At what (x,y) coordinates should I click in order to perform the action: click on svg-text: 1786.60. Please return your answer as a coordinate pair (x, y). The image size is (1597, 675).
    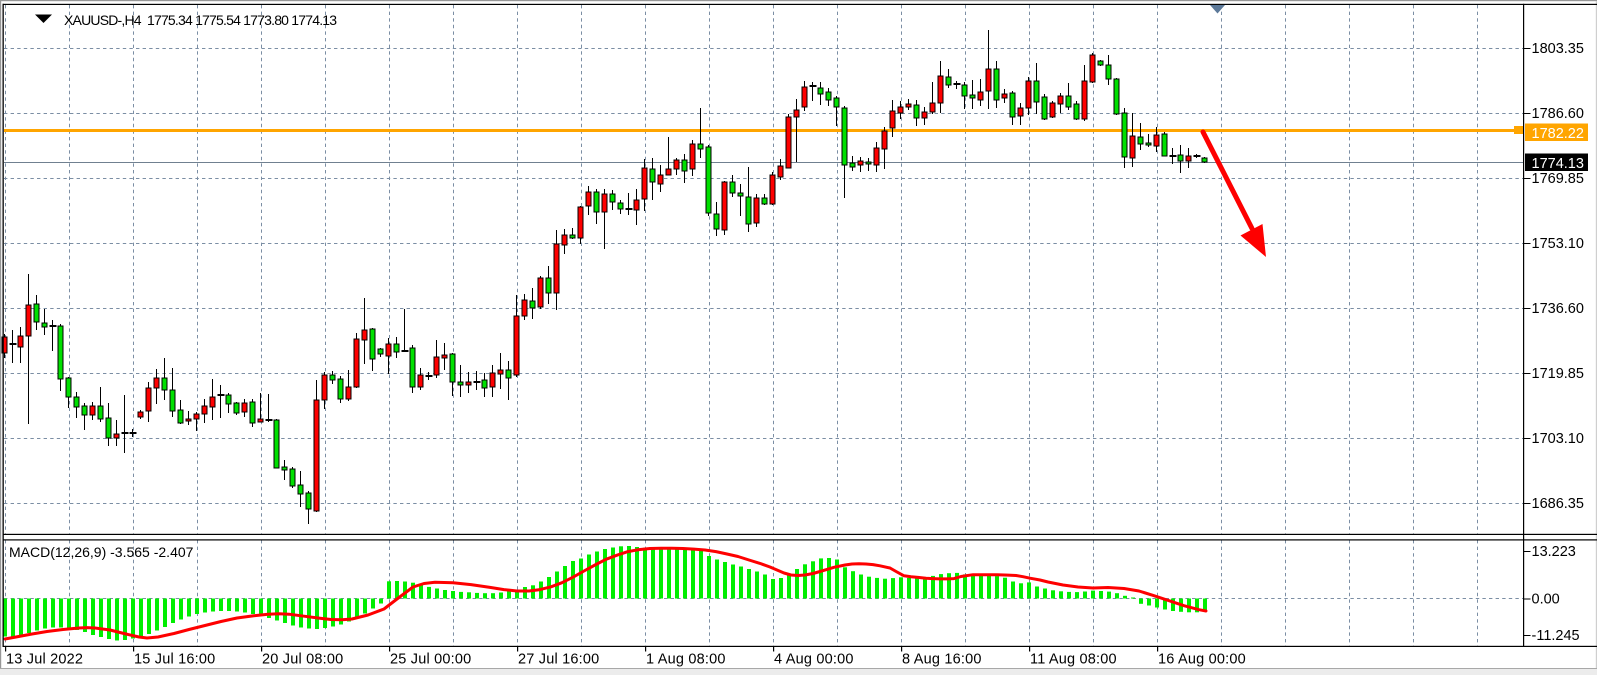
    Looking at the image, I should click on (1558, 114).